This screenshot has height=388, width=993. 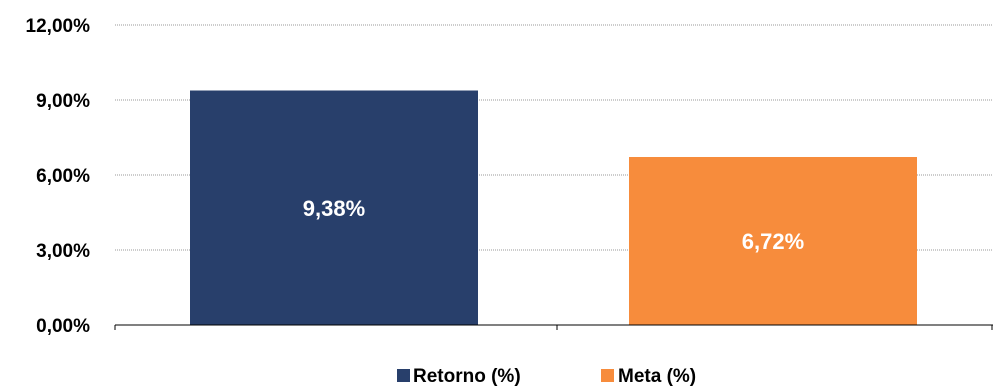 What do you see at coordinates (553, 327) in the screenshot?
I see `x-axis` at bounding box center [553, 327].